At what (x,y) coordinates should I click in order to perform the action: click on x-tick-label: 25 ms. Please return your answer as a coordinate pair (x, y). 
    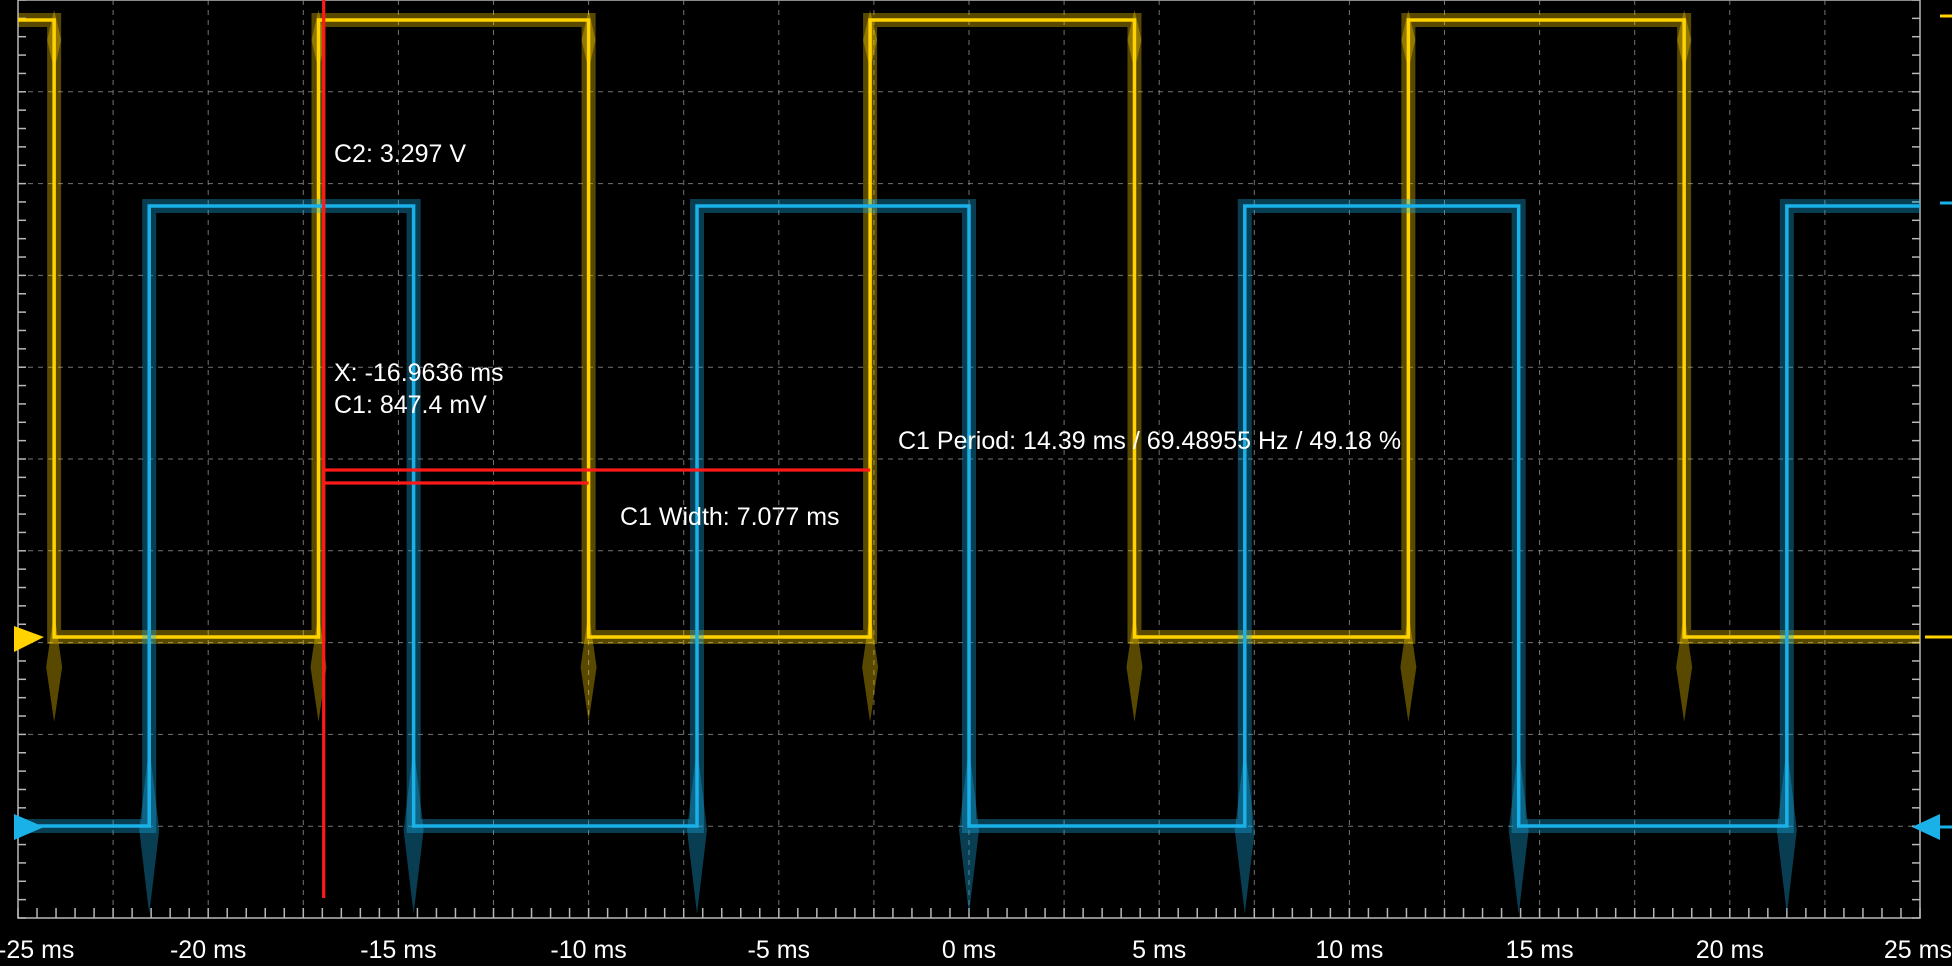
    Looking at the image, I should click on (1918, 950).